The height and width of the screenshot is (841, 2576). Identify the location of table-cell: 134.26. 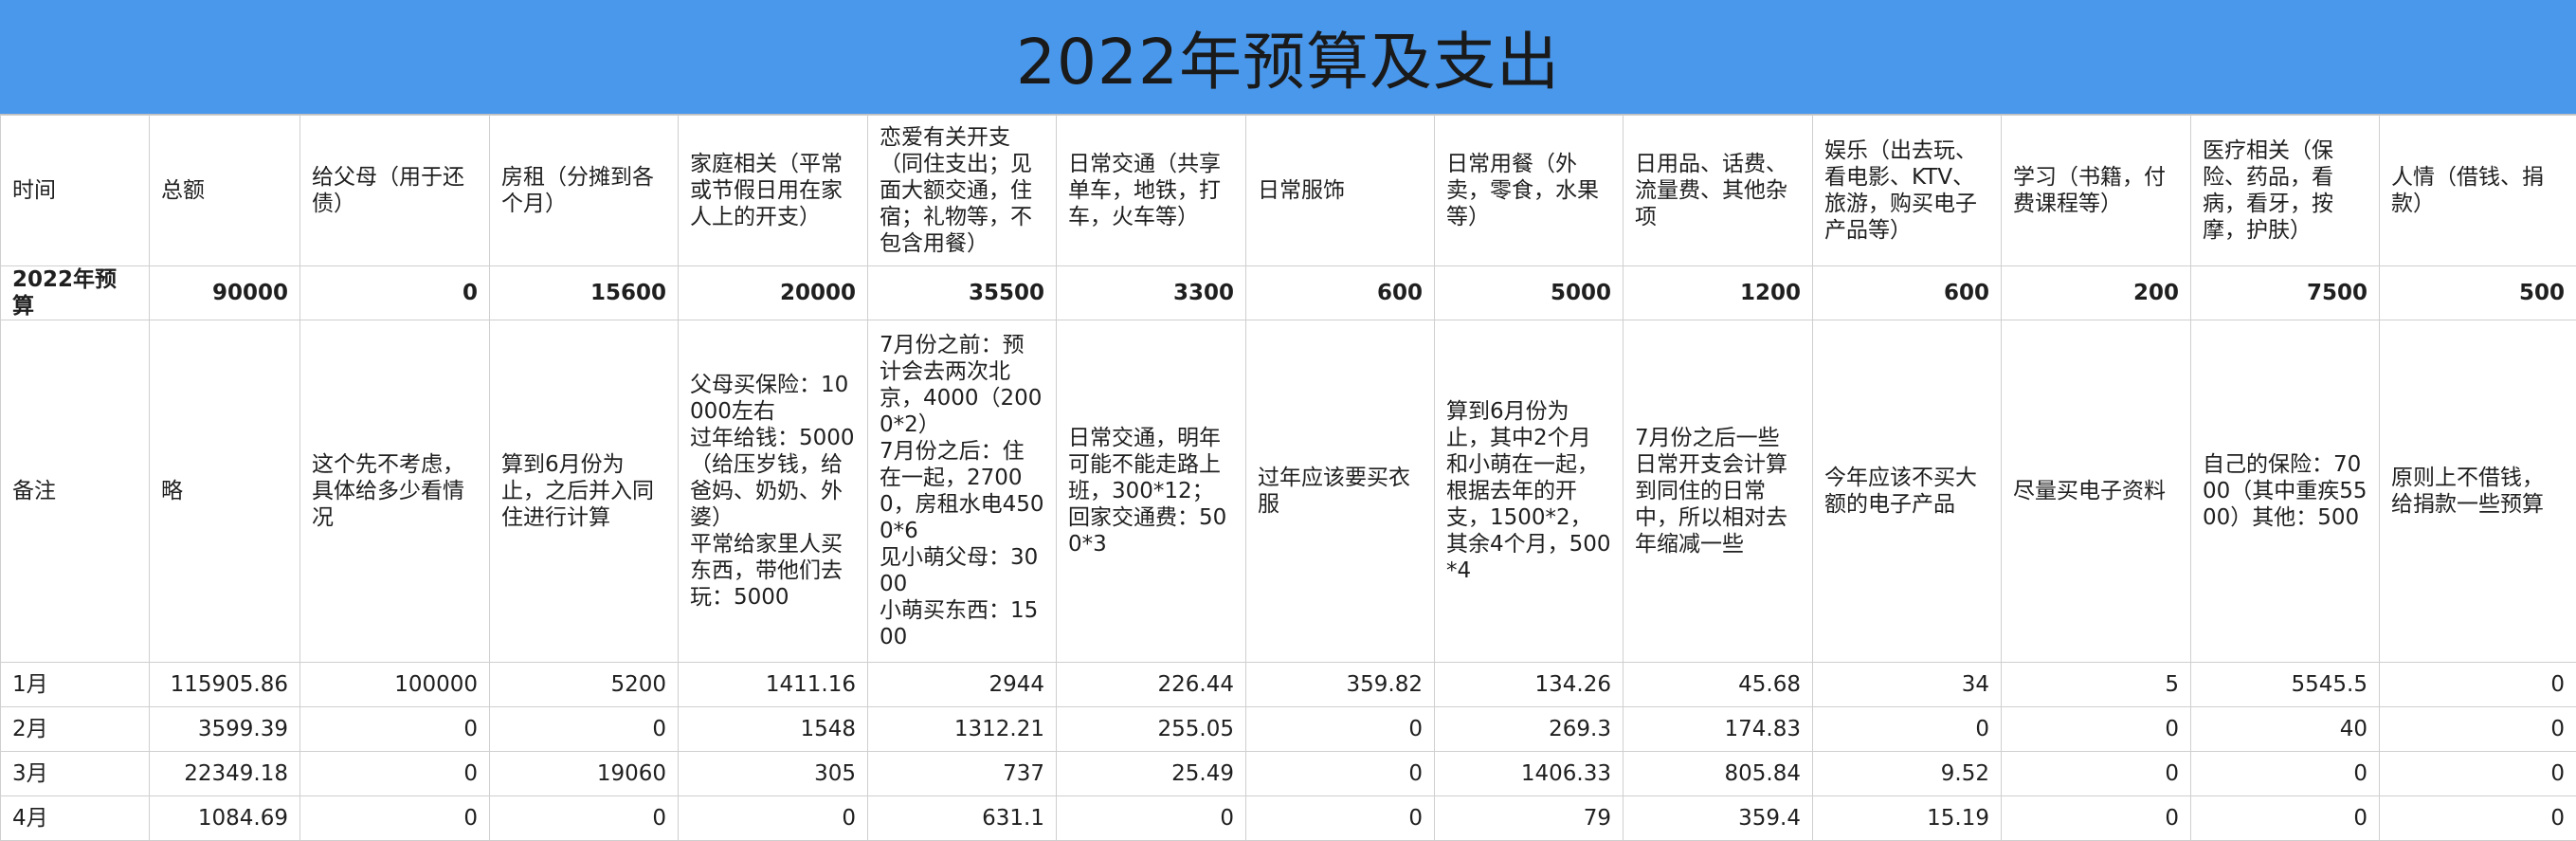
(1529, 685).